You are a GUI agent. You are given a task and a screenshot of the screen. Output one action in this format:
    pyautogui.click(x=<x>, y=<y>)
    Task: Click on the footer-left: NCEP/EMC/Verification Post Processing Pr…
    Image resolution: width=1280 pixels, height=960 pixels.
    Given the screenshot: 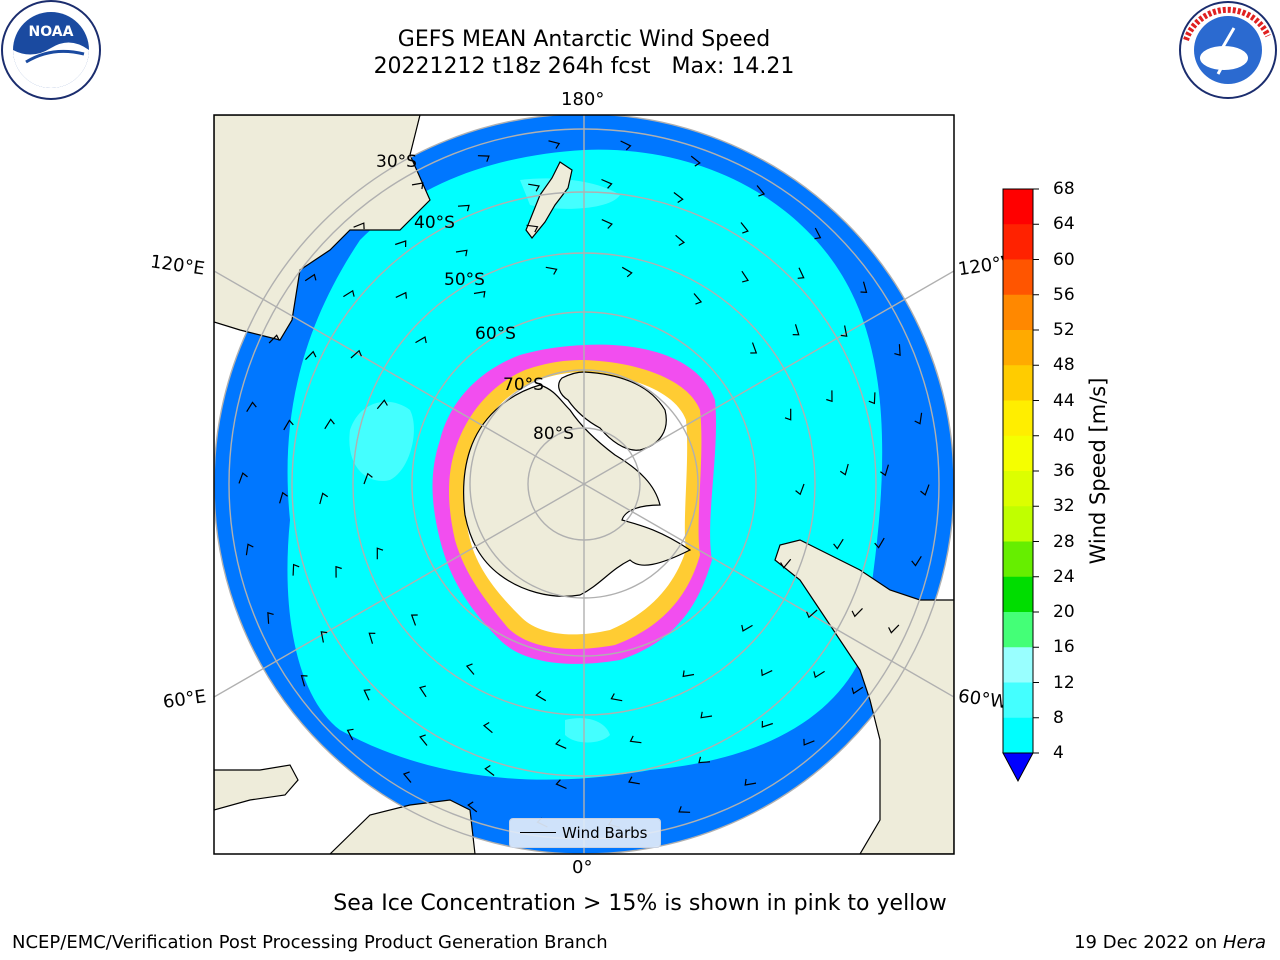 What is the action you would take?
    pyautogui.click(x=310, y=942)
    